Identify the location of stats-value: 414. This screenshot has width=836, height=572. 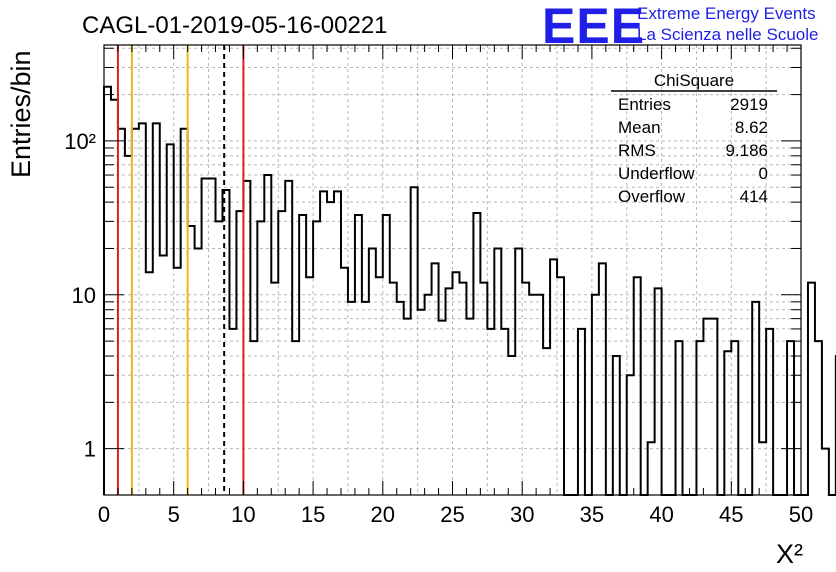
(754, 196).